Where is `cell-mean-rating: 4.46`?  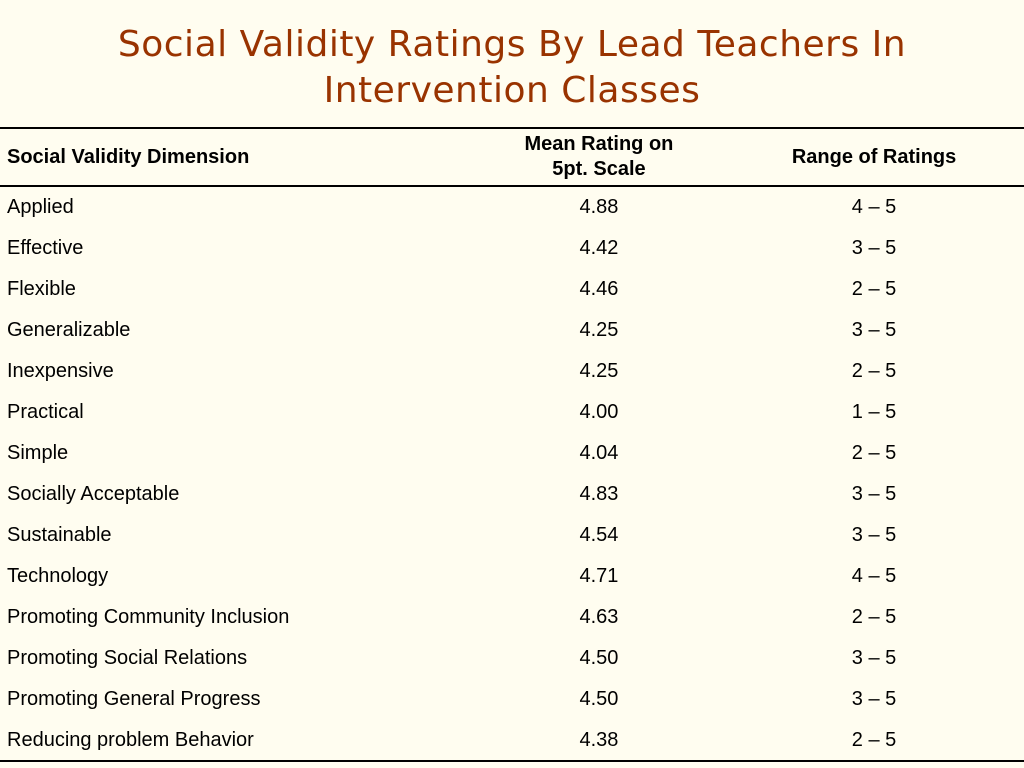 cell-mean-rating: 4.46 is located at coordinates (599, 289).